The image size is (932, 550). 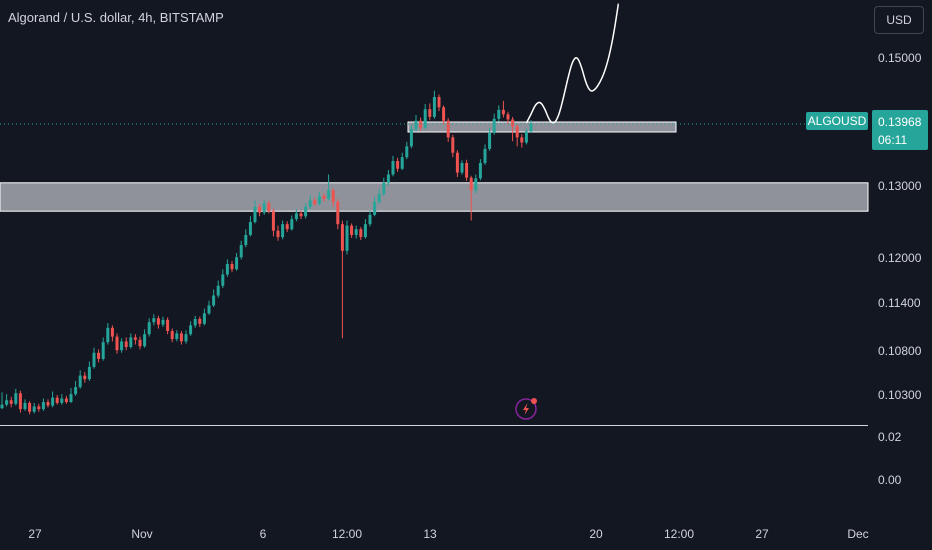 I want to click on y-tick-label: 0.11400, so click(x=899, y=303).